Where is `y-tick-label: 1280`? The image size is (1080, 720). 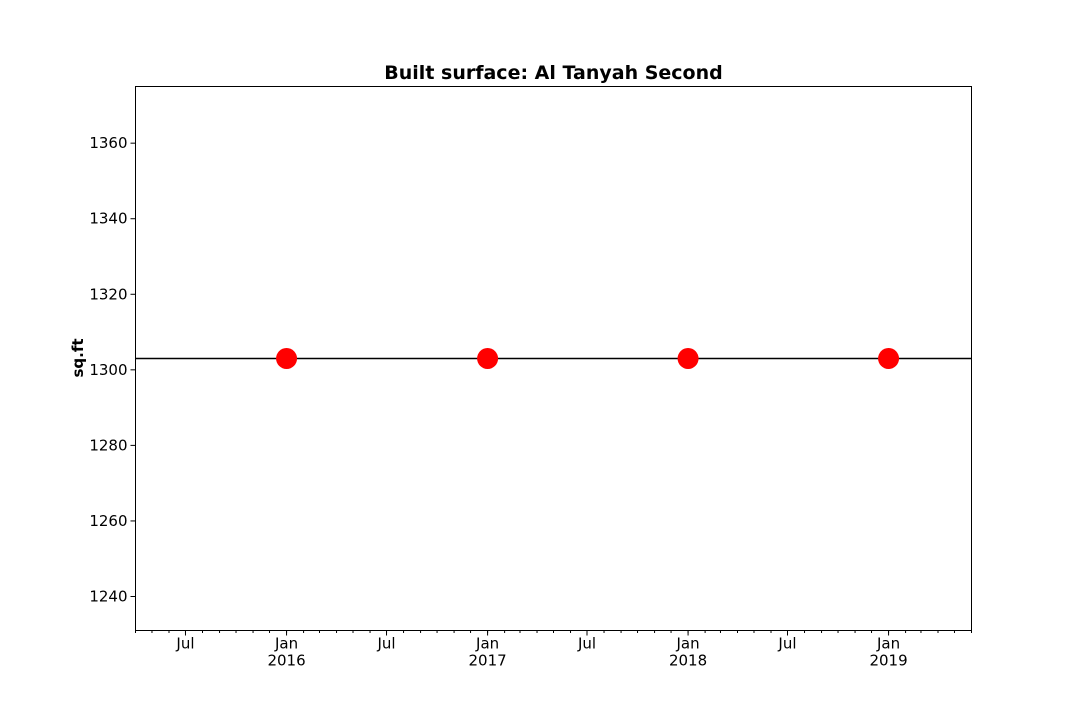 y-tick-label: 1280 is located at coordinates (108, 445).